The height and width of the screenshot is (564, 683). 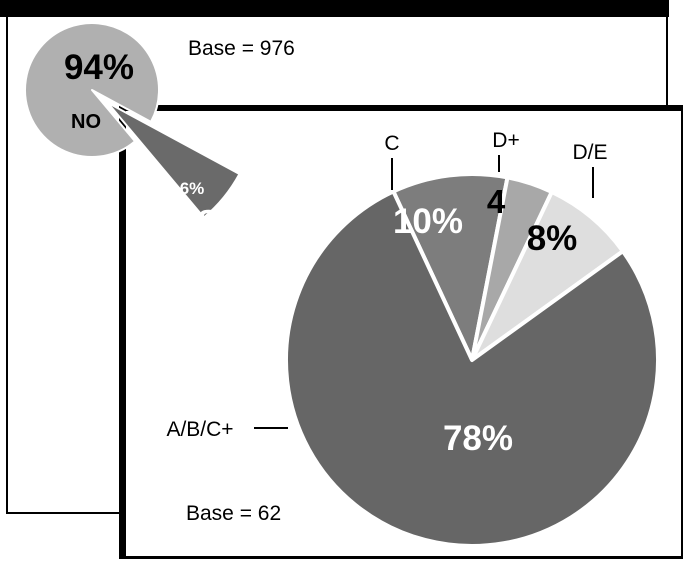 I want to click on slice-si-value: 6%, so click(x=192, y=188).